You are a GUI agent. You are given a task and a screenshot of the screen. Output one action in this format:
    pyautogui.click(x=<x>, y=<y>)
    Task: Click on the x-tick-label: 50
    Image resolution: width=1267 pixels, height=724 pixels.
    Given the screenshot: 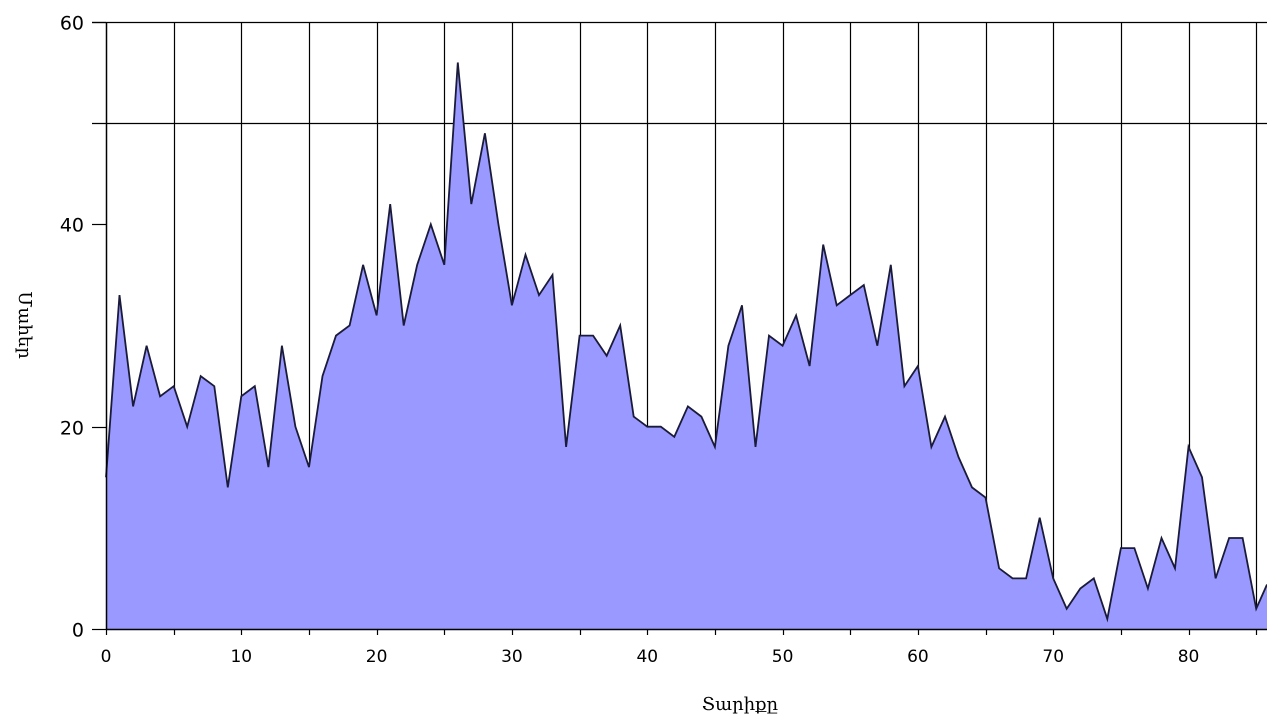 What is the action you would take?
    pyautogui.click(x=783, y=657)
    